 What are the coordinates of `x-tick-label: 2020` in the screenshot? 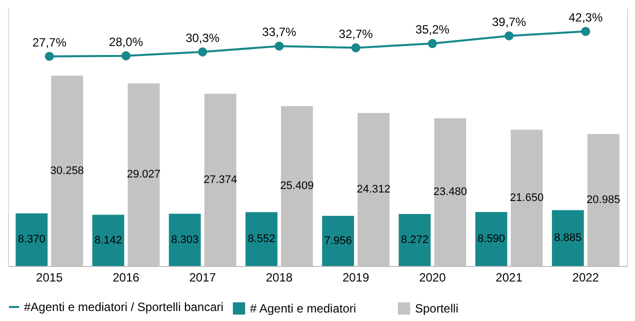 It's located at (432, 277).